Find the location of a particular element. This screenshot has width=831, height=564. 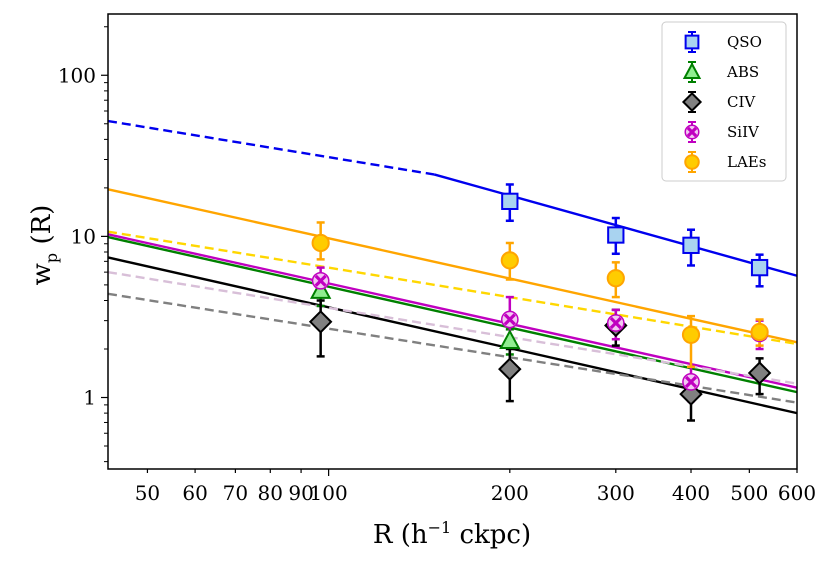

legend-marker-qso is located at coordinates (692, 42).